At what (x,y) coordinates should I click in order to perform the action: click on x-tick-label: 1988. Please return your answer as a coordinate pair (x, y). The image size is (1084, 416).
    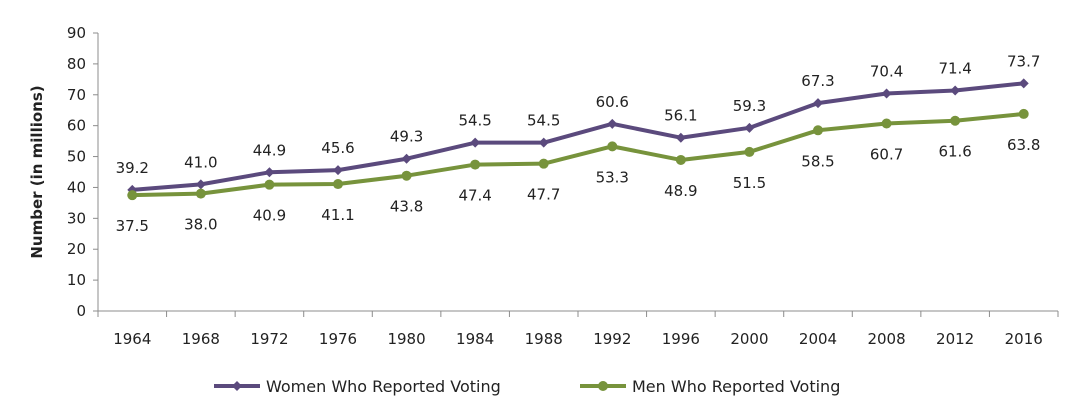
    Looking at the image, I should click on (544, 339).